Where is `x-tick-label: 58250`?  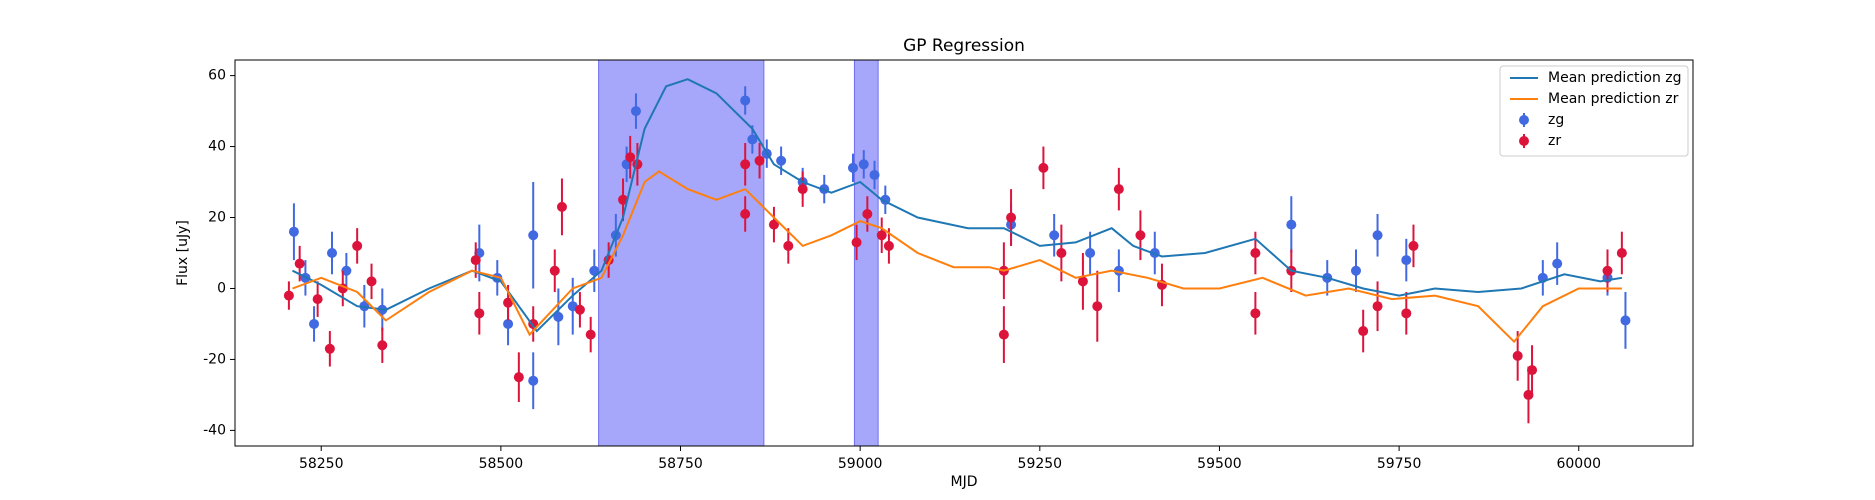
x-tick-label: 58250 is located at coordinates (321, 464).